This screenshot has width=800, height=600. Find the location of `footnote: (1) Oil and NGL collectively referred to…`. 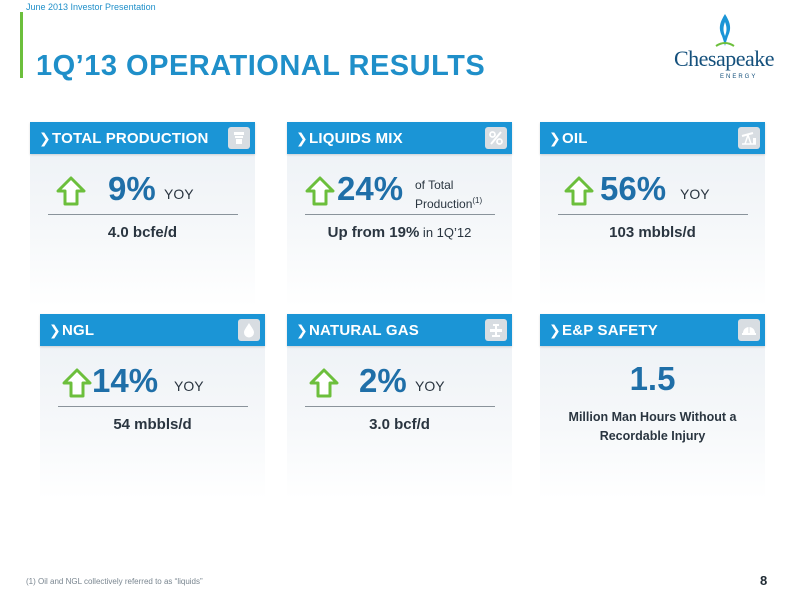

footnote: (1) Oil and NGL collectively referred to… is located at coordinates (114, 581).